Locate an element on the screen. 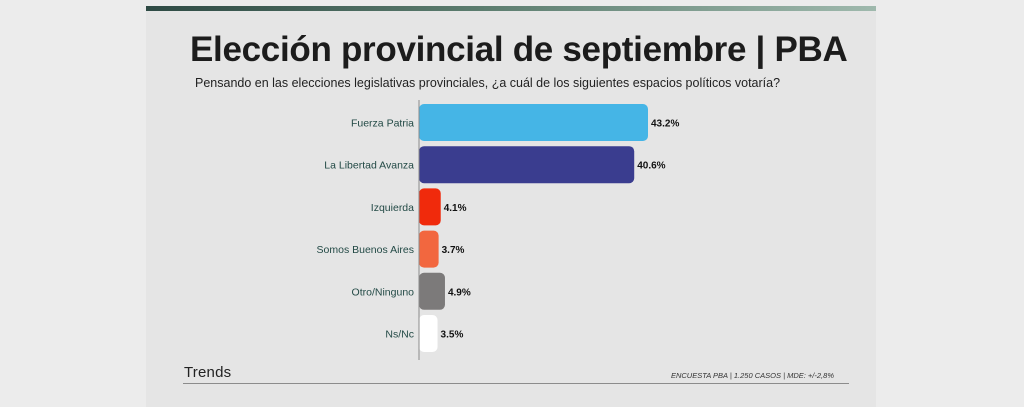  top-accent-stripe is located at coordinates (511, 8).